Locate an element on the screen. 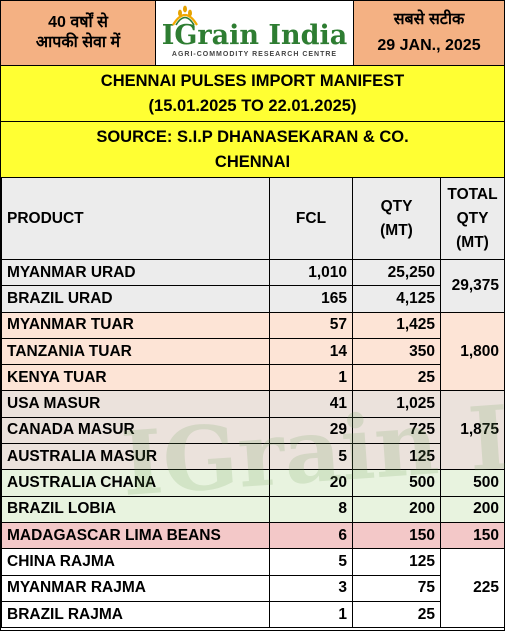  fcl-cell: 1,010 is located at coordinates (311, 272).